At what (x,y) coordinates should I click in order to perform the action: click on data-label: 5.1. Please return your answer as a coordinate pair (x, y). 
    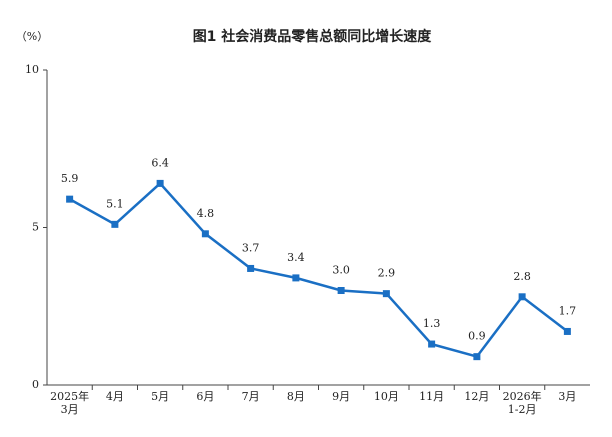
    Looking at the image, I should click on (115, 203).